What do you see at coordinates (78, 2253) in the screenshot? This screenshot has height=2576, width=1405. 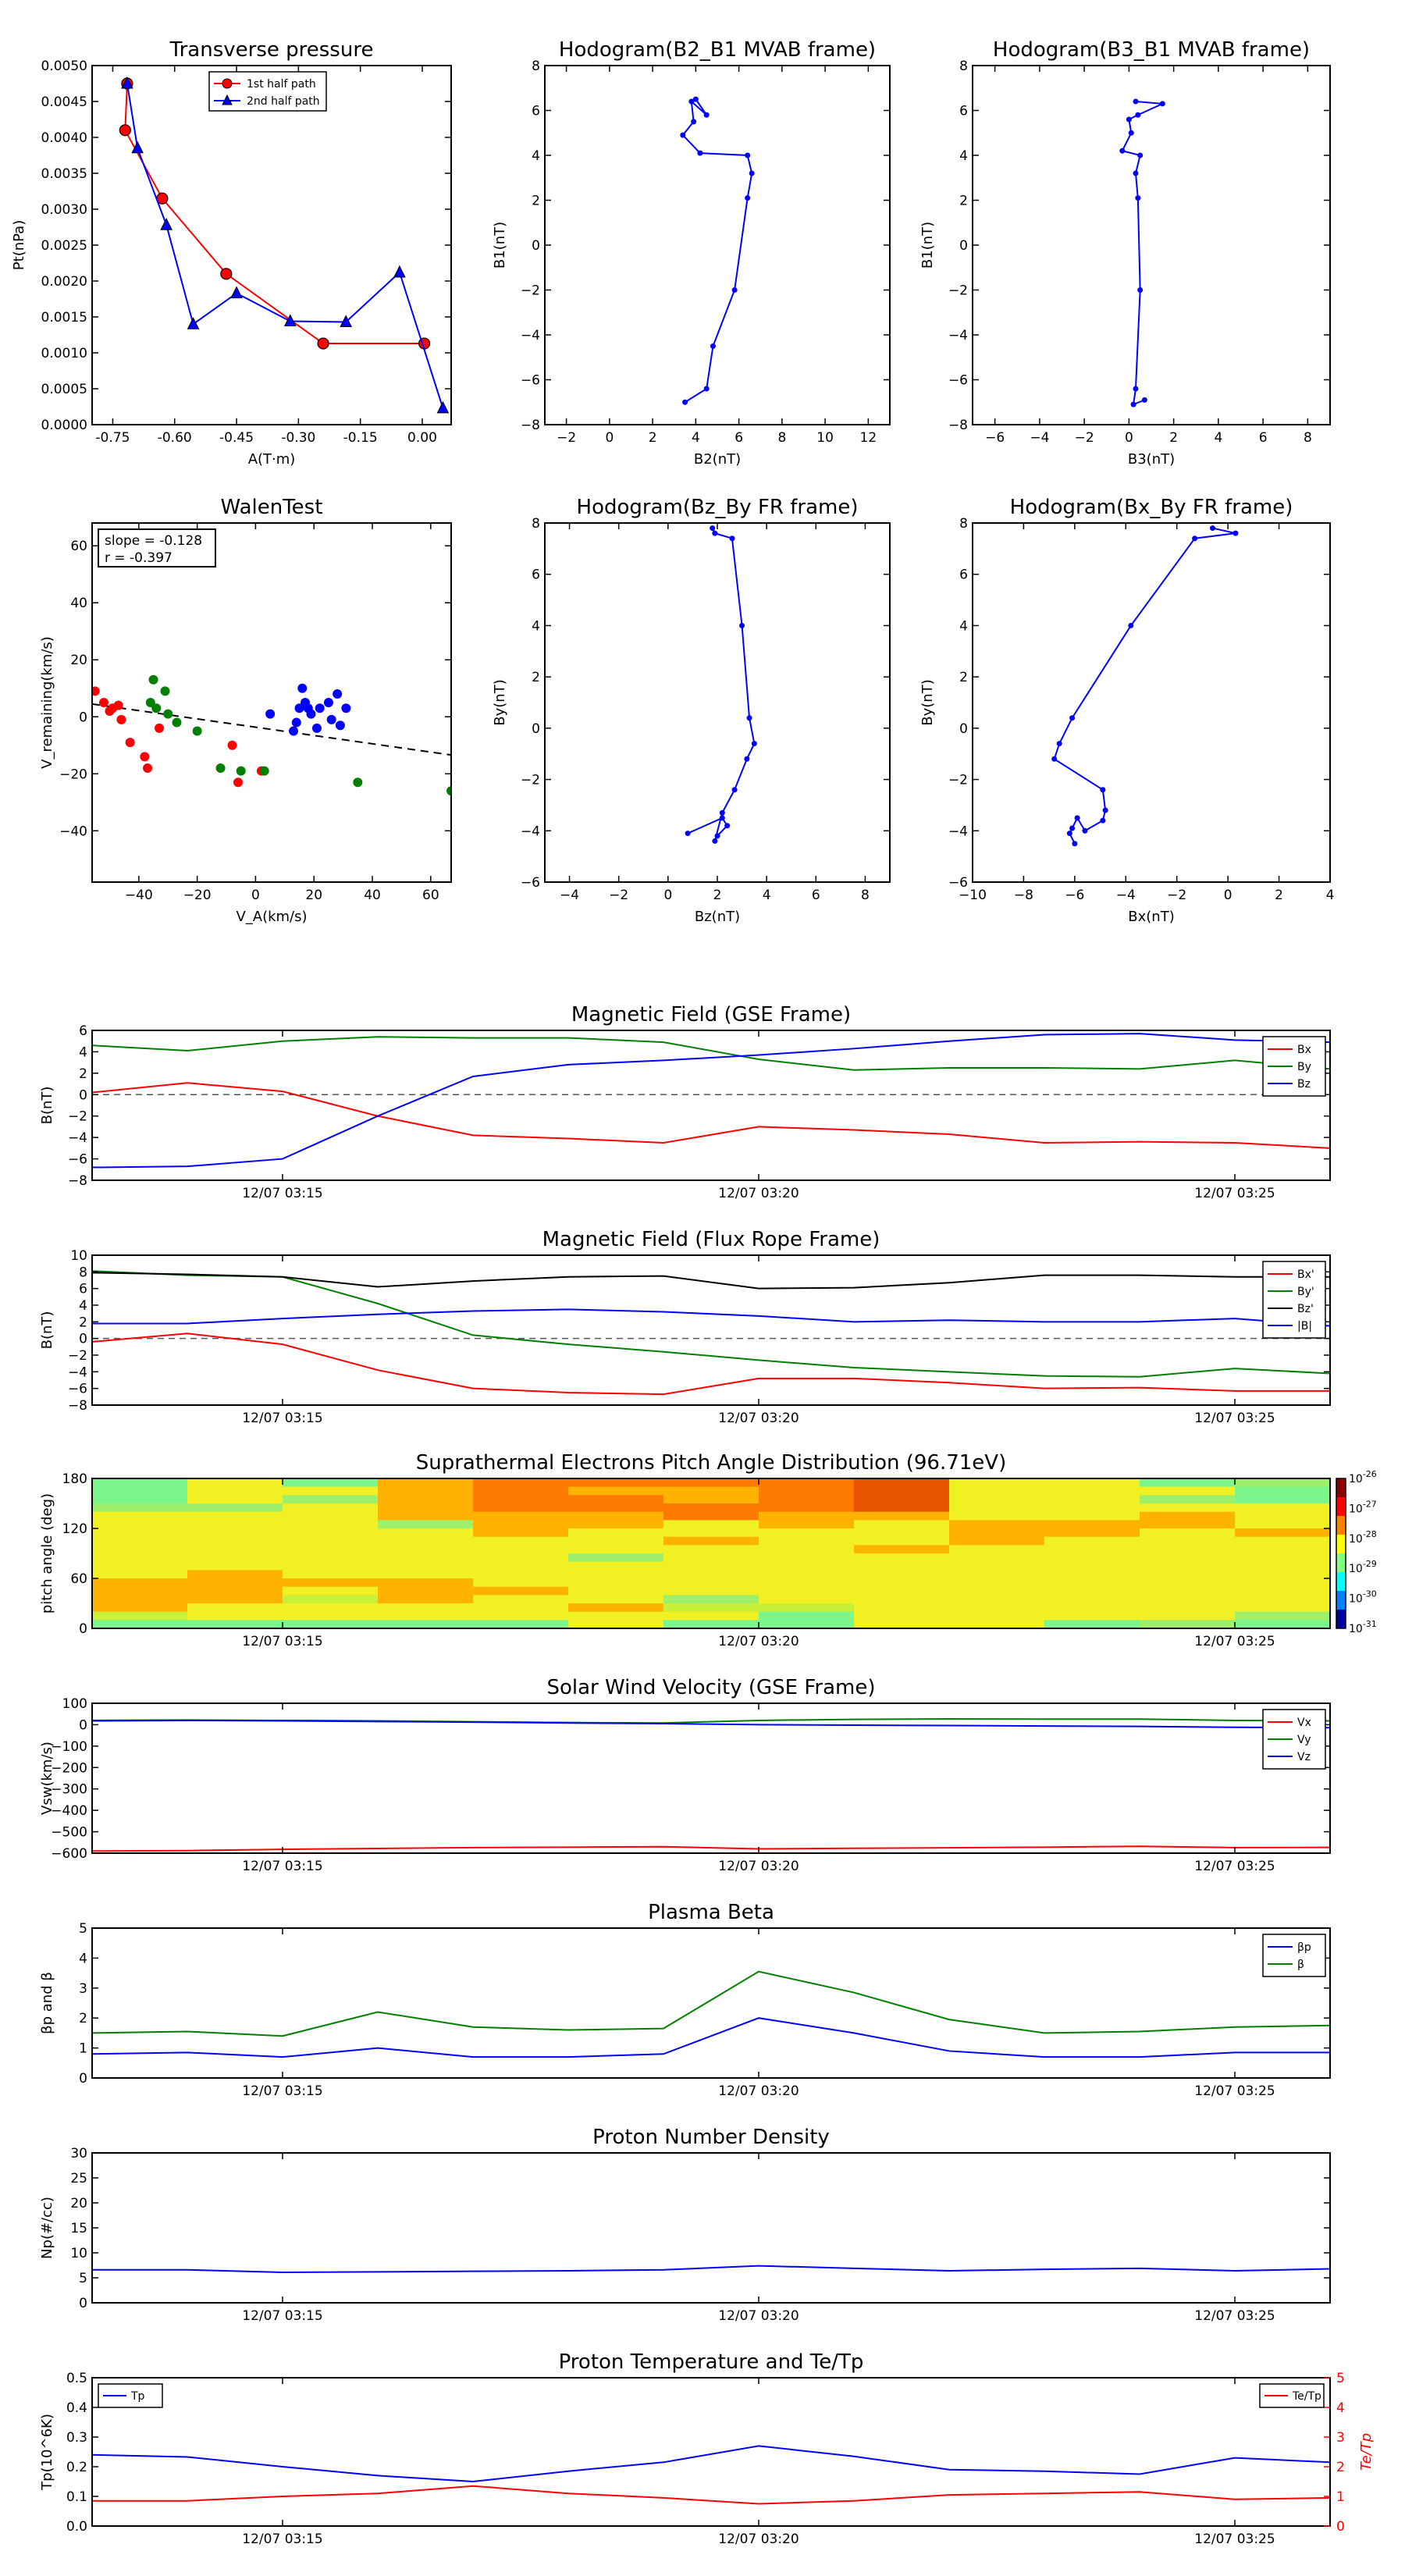 I see `y-tick-label: 10` at bounding box center [78, 2253].